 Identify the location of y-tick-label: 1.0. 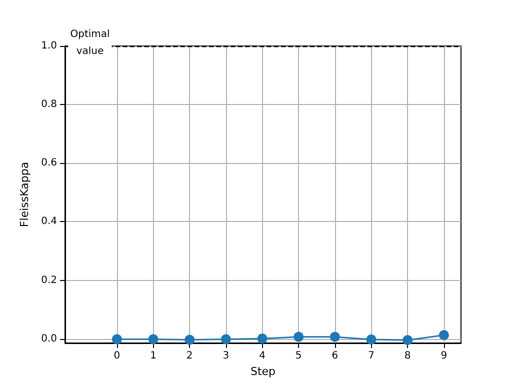
(49, 46).